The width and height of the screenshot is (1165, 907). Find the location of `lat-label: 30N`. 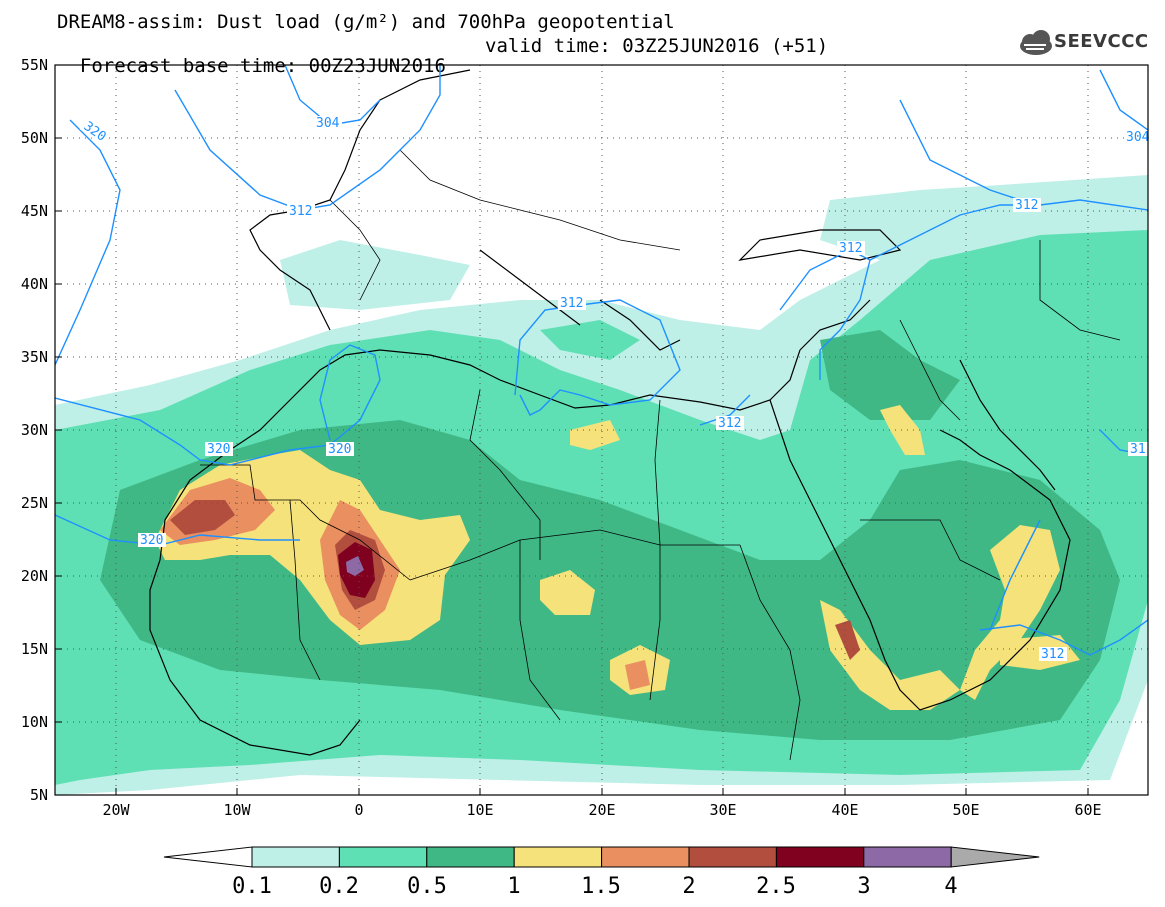

lat-label: 30N is located at coordinates (34, 430).